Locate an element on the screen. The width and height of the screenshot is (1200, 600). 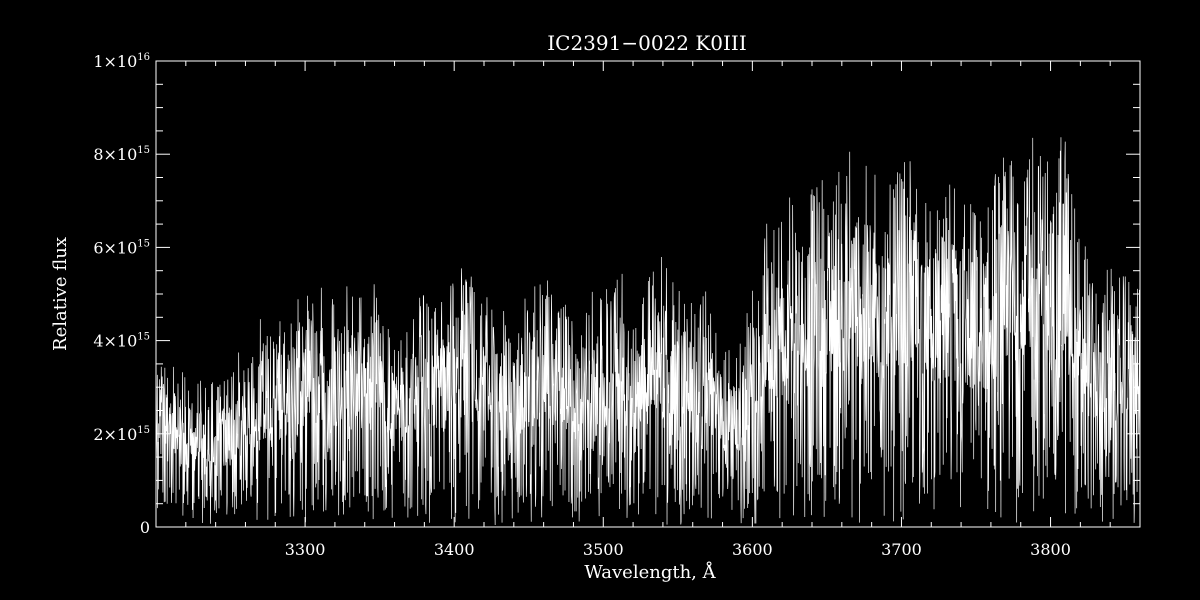
y-tick-label: 4×1015 is located at coordinates (121, 341).